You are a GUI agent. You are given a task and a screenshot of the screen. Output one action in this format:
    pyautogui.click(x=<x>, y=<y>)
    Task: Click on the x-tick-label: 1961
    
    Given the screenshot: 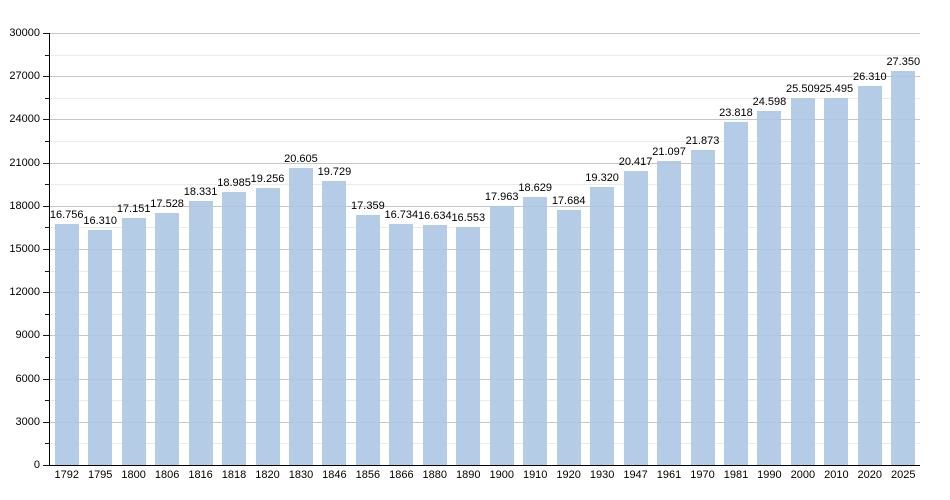 What is the action you would take?
    pyautogui.click(x=669, y=475)
    